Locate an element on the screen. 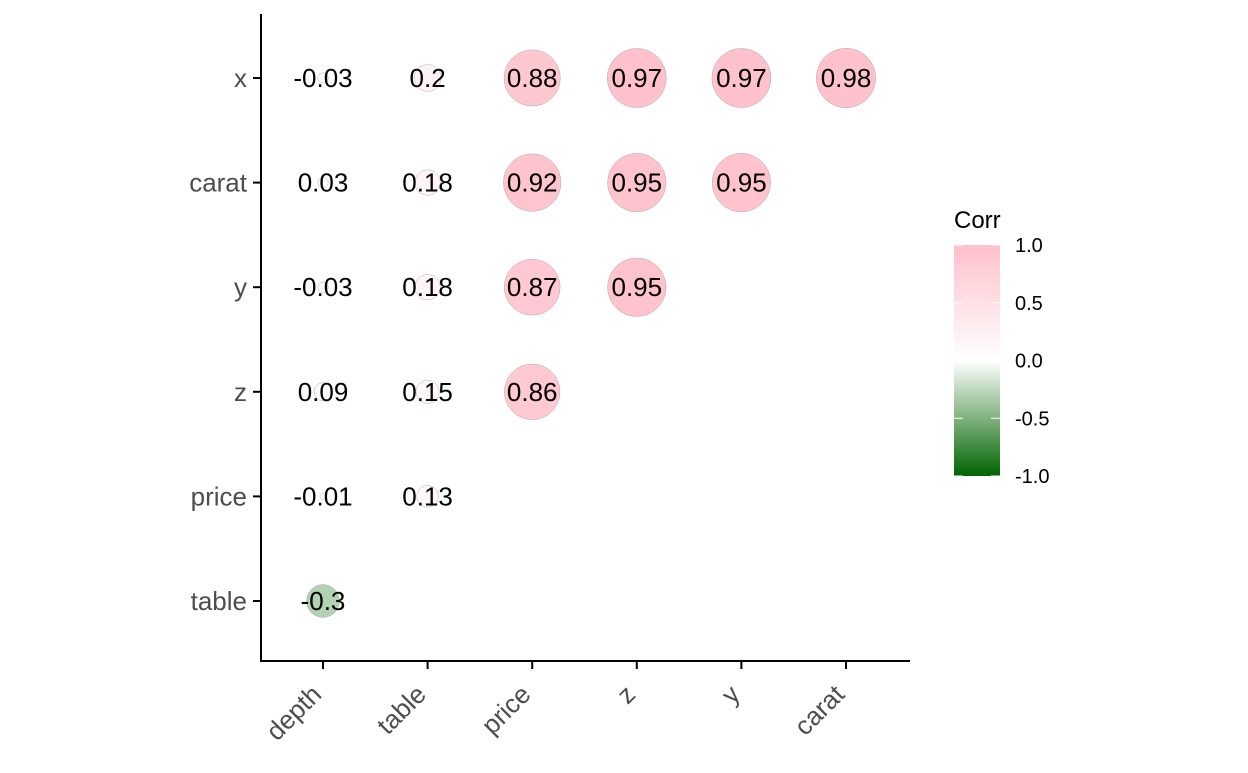  corr-cell-carat-y: 0.95 is located at coordinates (741, 183).